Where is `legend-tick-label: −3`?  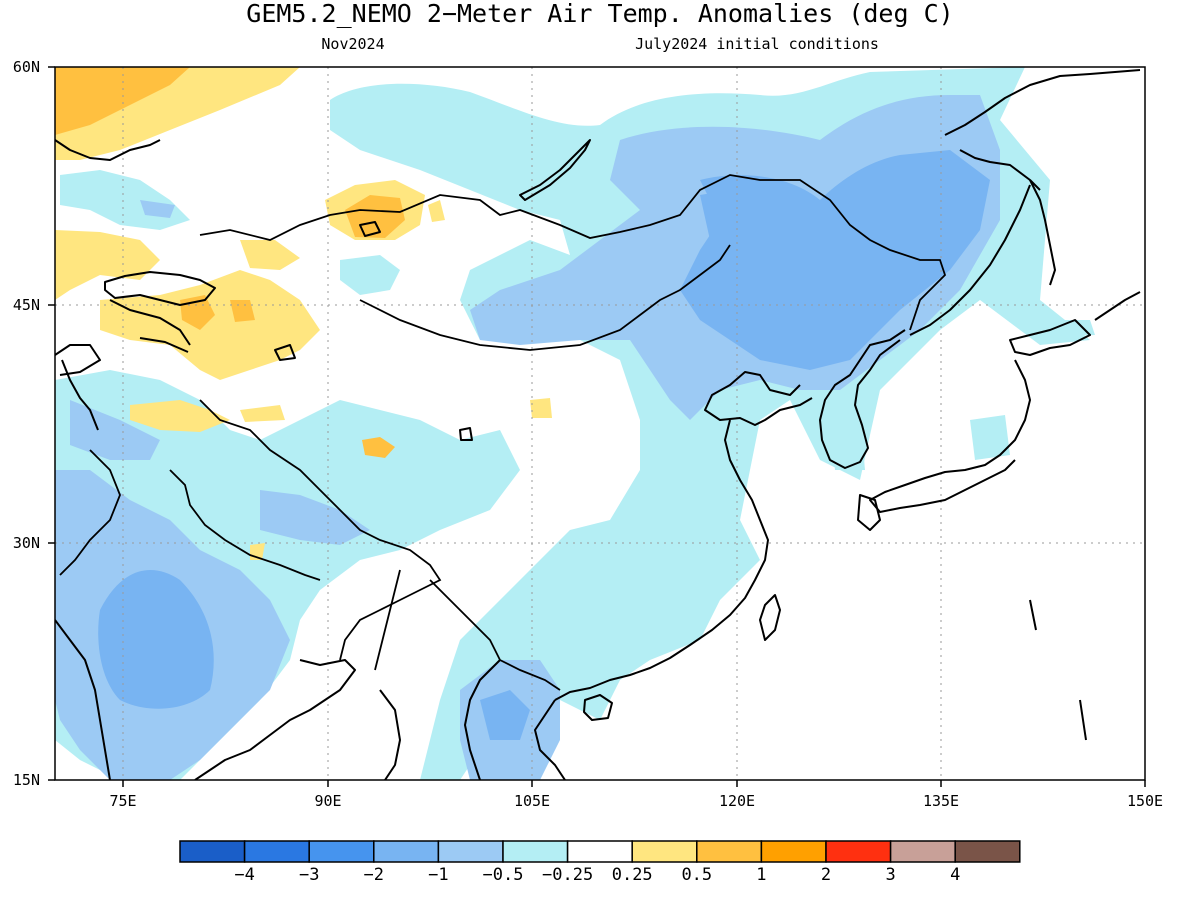
legend-tick-label: −3 is located at coordinates (309, 875).